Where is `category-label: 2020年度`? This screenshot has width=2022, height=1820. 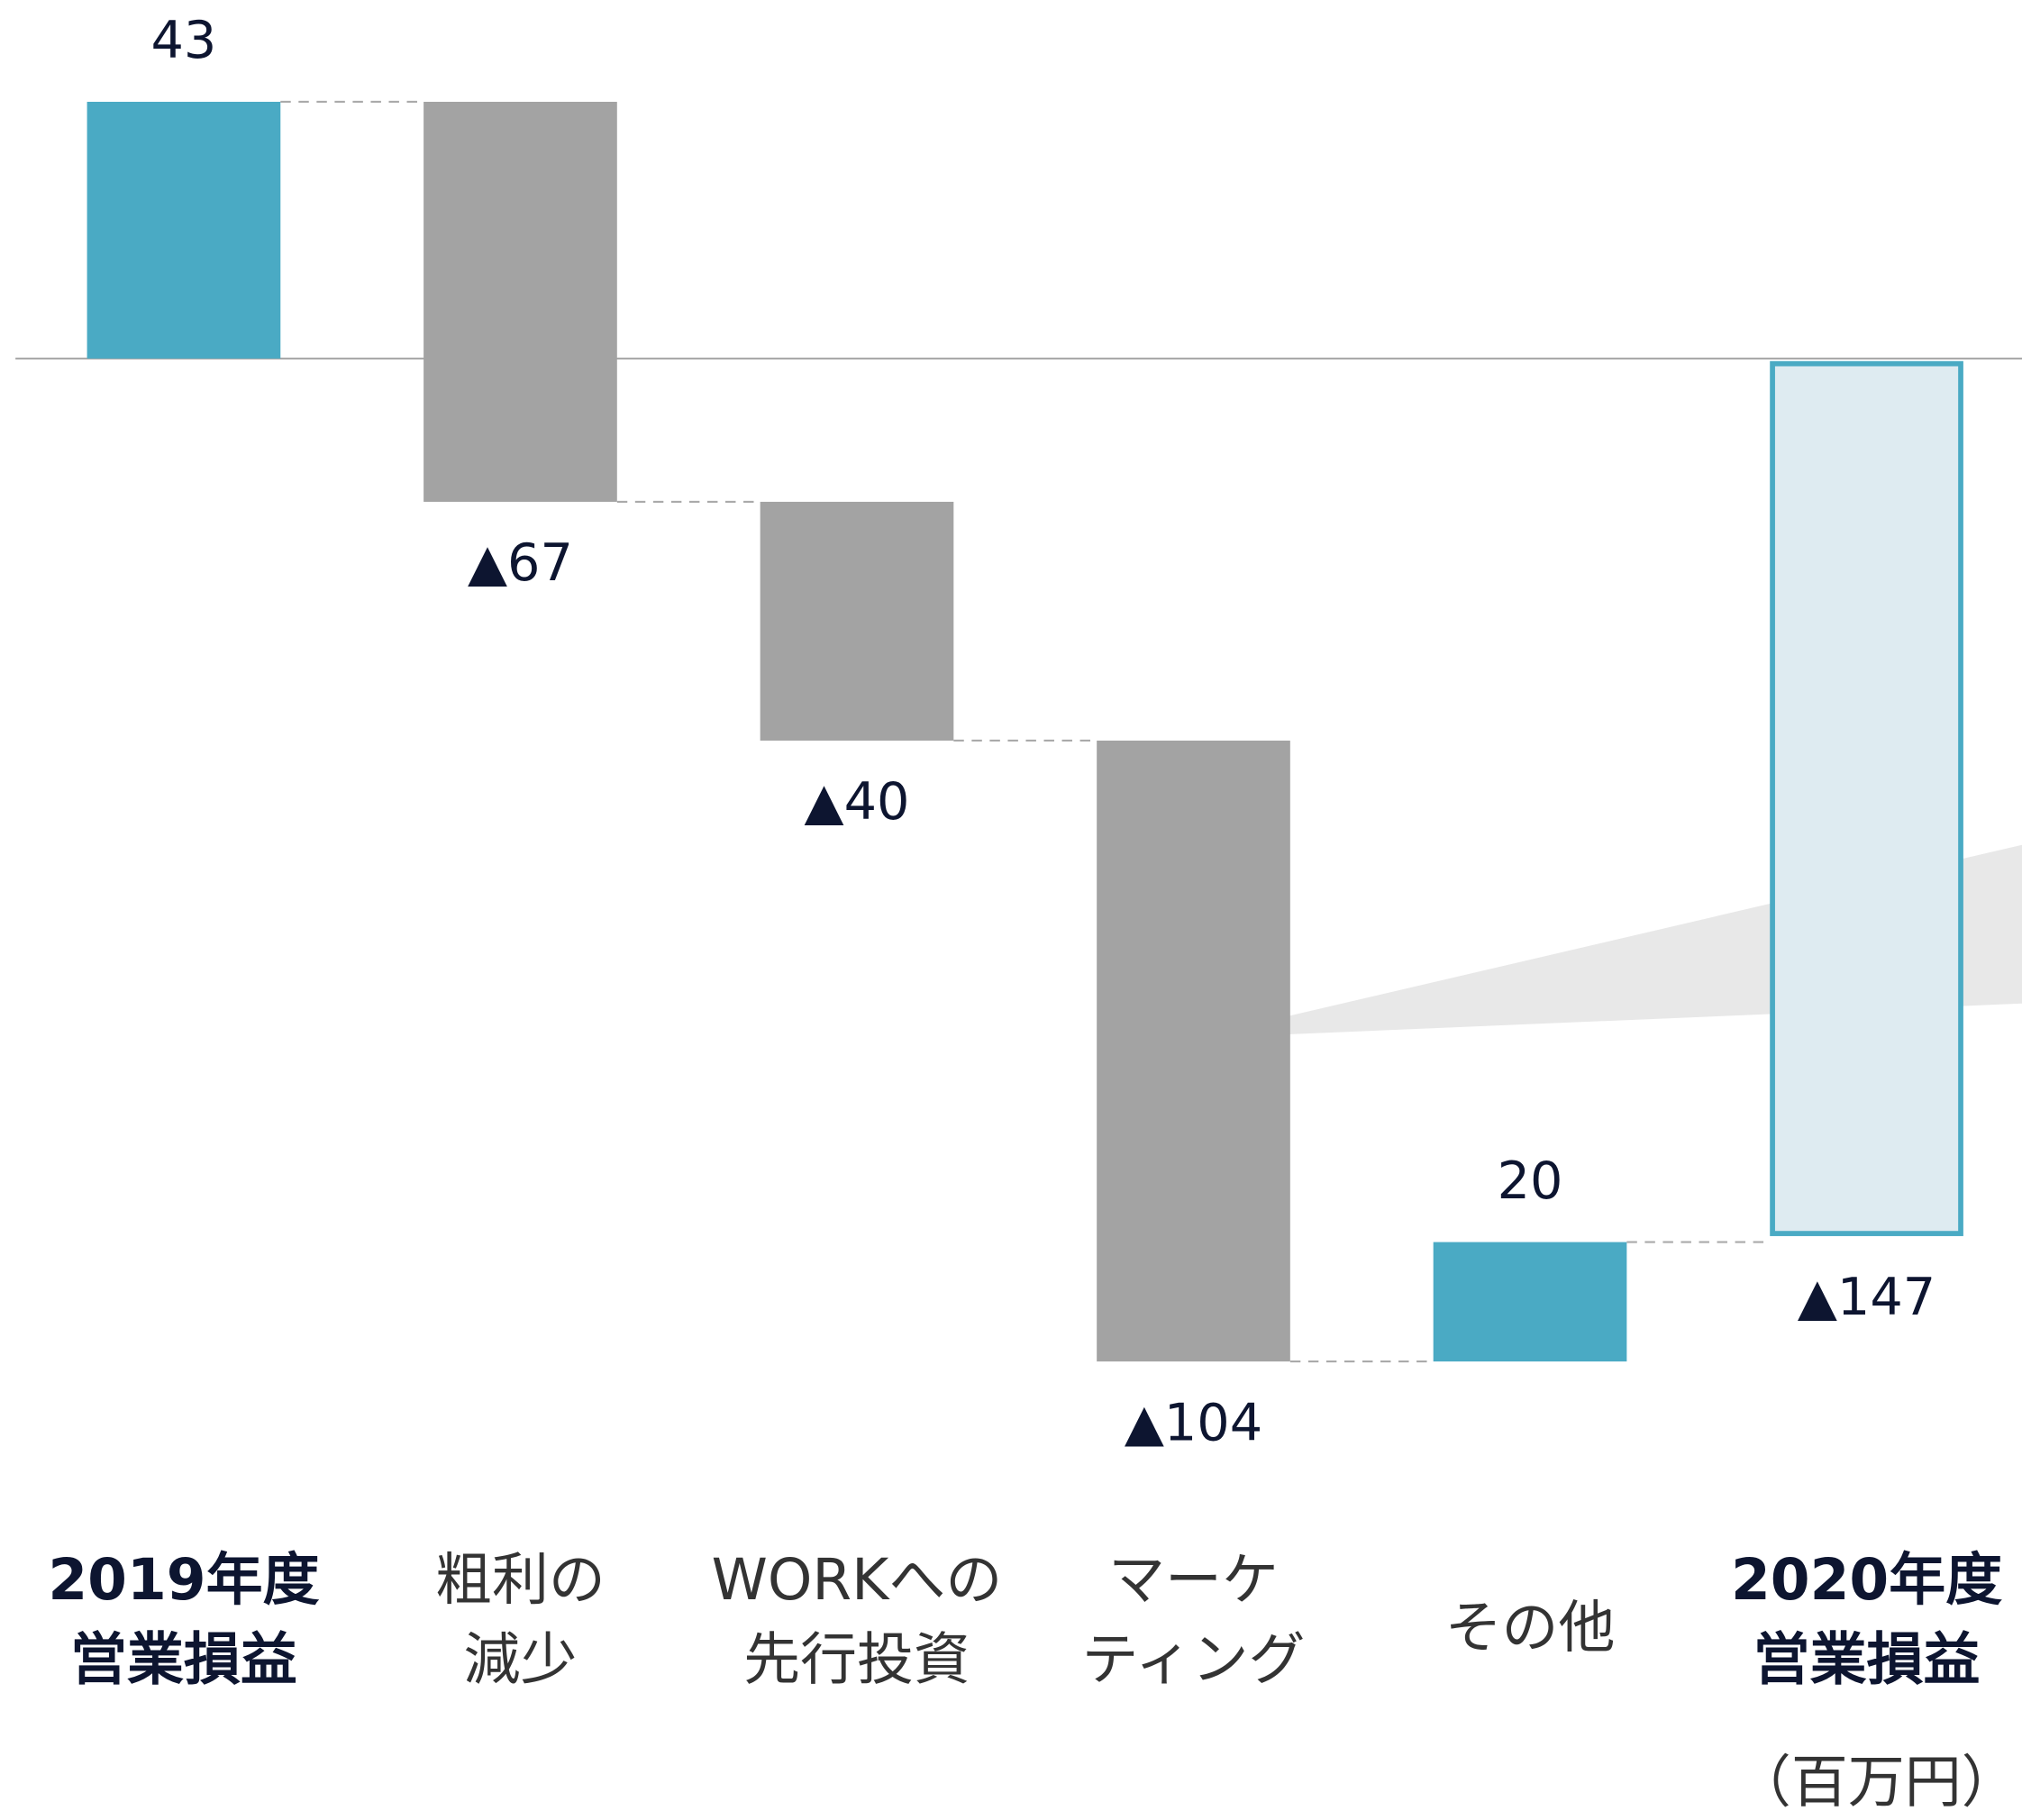 category-label: 2020年度 is located at coordinates (1866, 1580).